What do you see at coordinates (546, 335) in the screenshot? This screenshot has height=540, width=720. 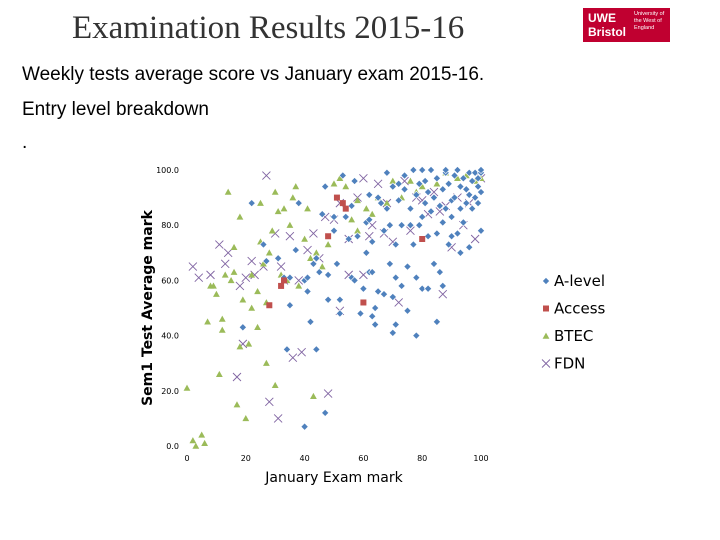 I see `legend-marker-btec` at bounding box center [546, 335].